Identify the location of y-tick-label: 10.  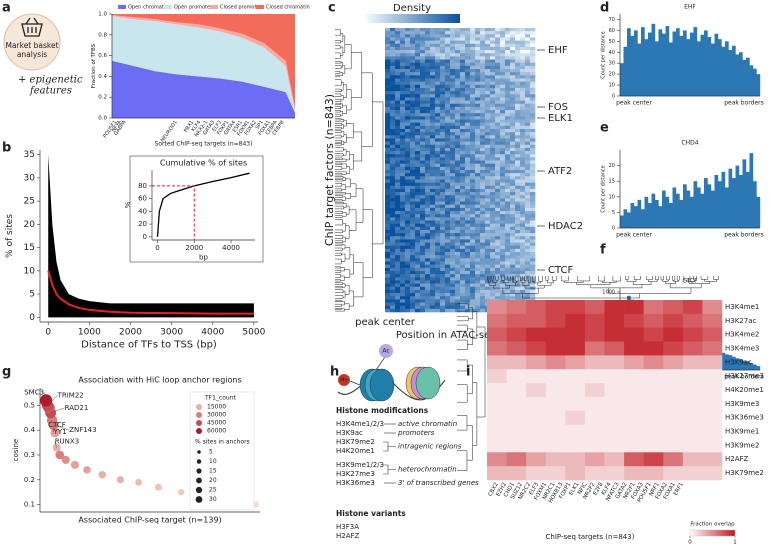
(612, 197).